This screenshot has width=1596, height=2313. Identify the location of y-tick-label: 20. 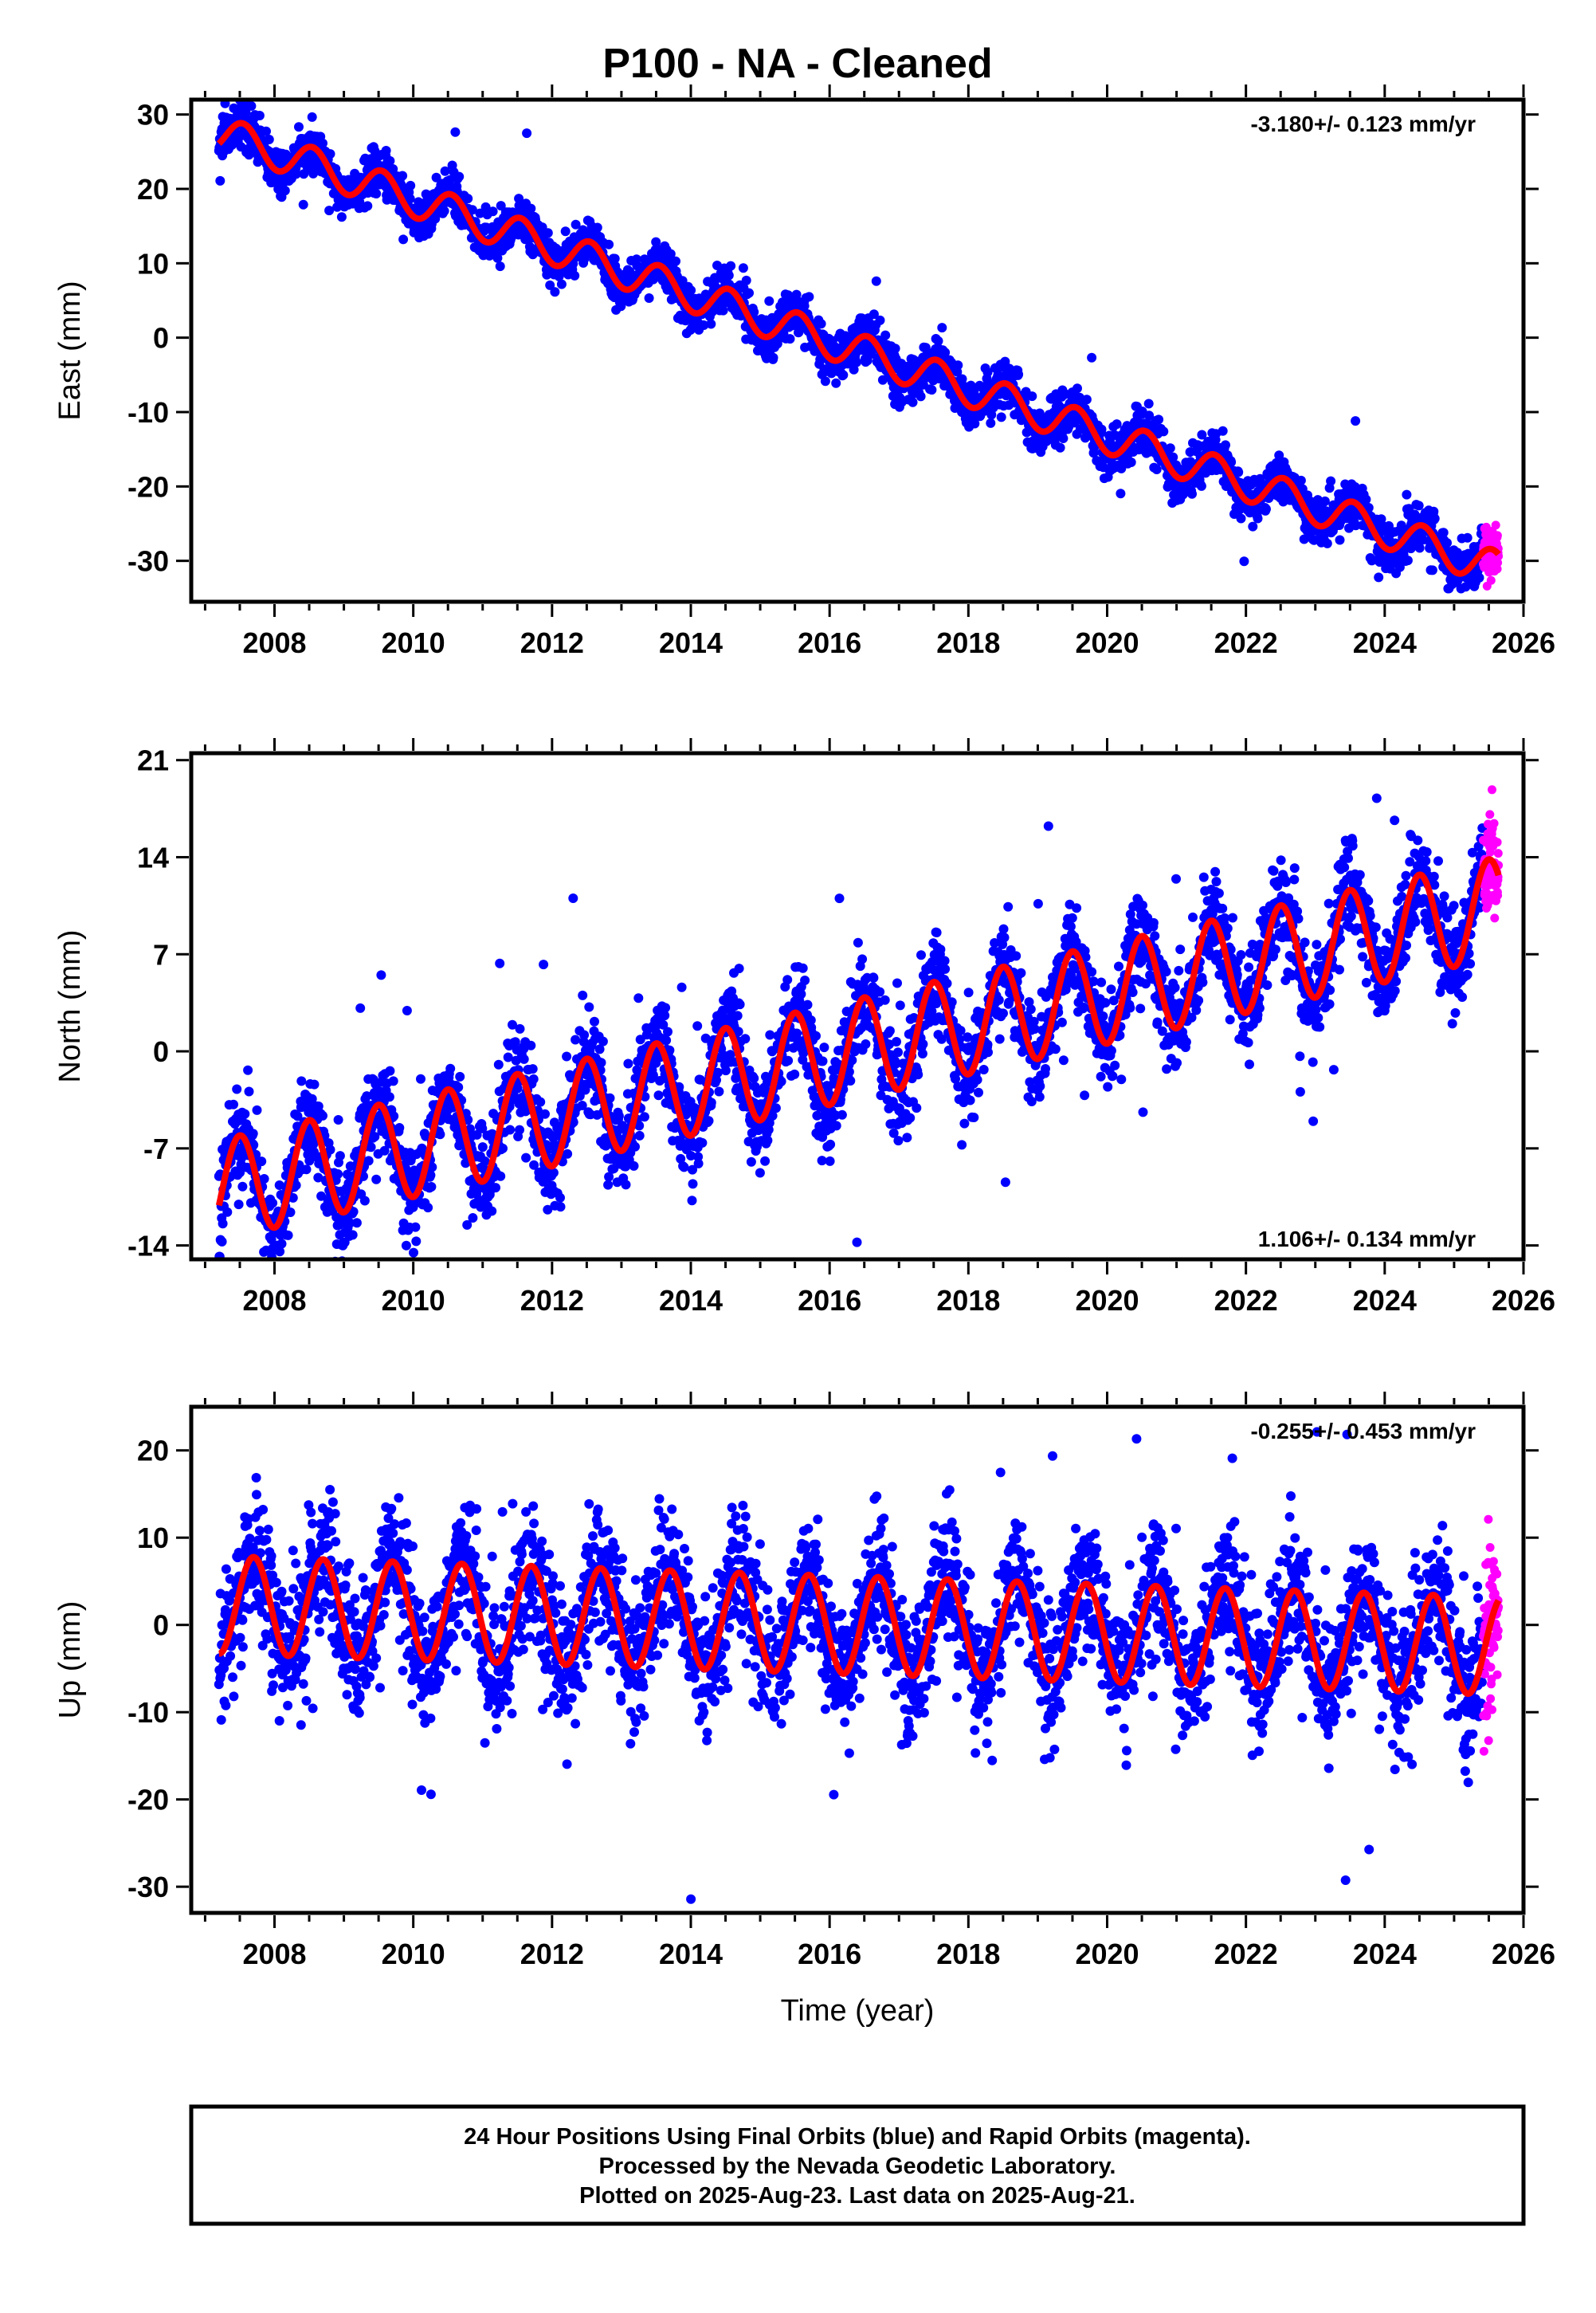
(153, 189).